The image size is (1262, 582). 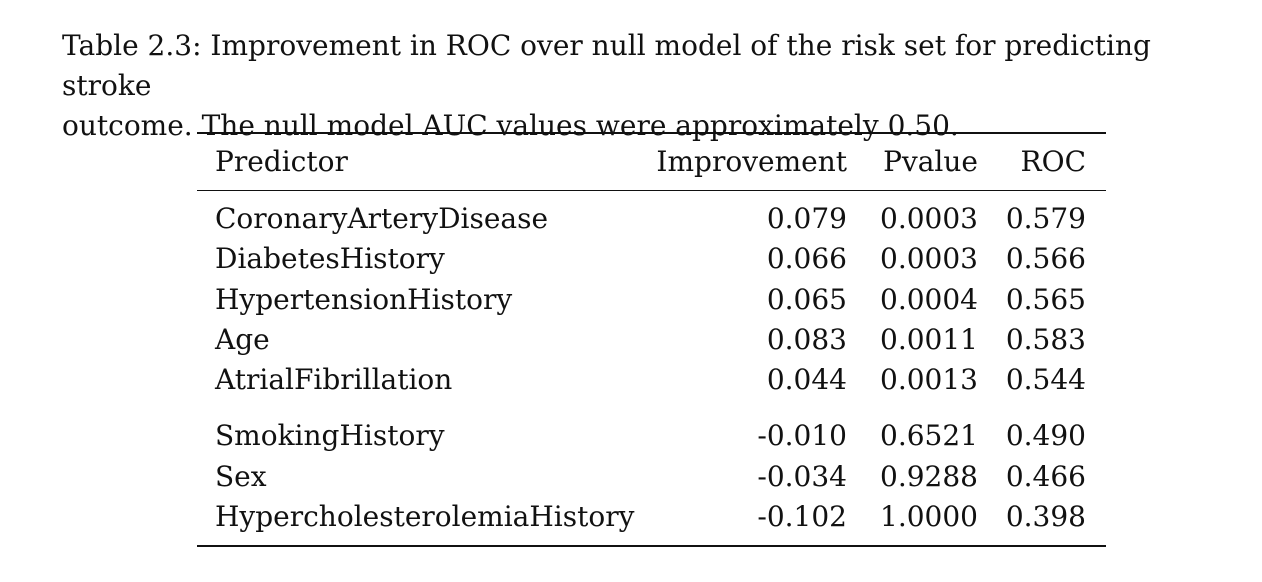 What do you see at coordinates (929, 476) in the screenshot?
I see `pvalue-cell: 0.9288` at bounding box center [929, 476].